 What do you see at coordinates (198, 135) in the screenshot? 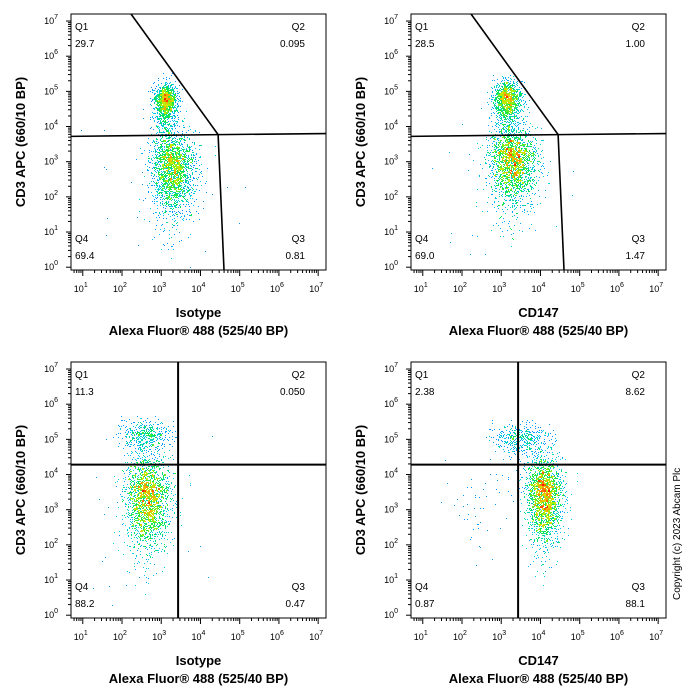
I see `gate-horizontal` at bounding box center [198, 135].